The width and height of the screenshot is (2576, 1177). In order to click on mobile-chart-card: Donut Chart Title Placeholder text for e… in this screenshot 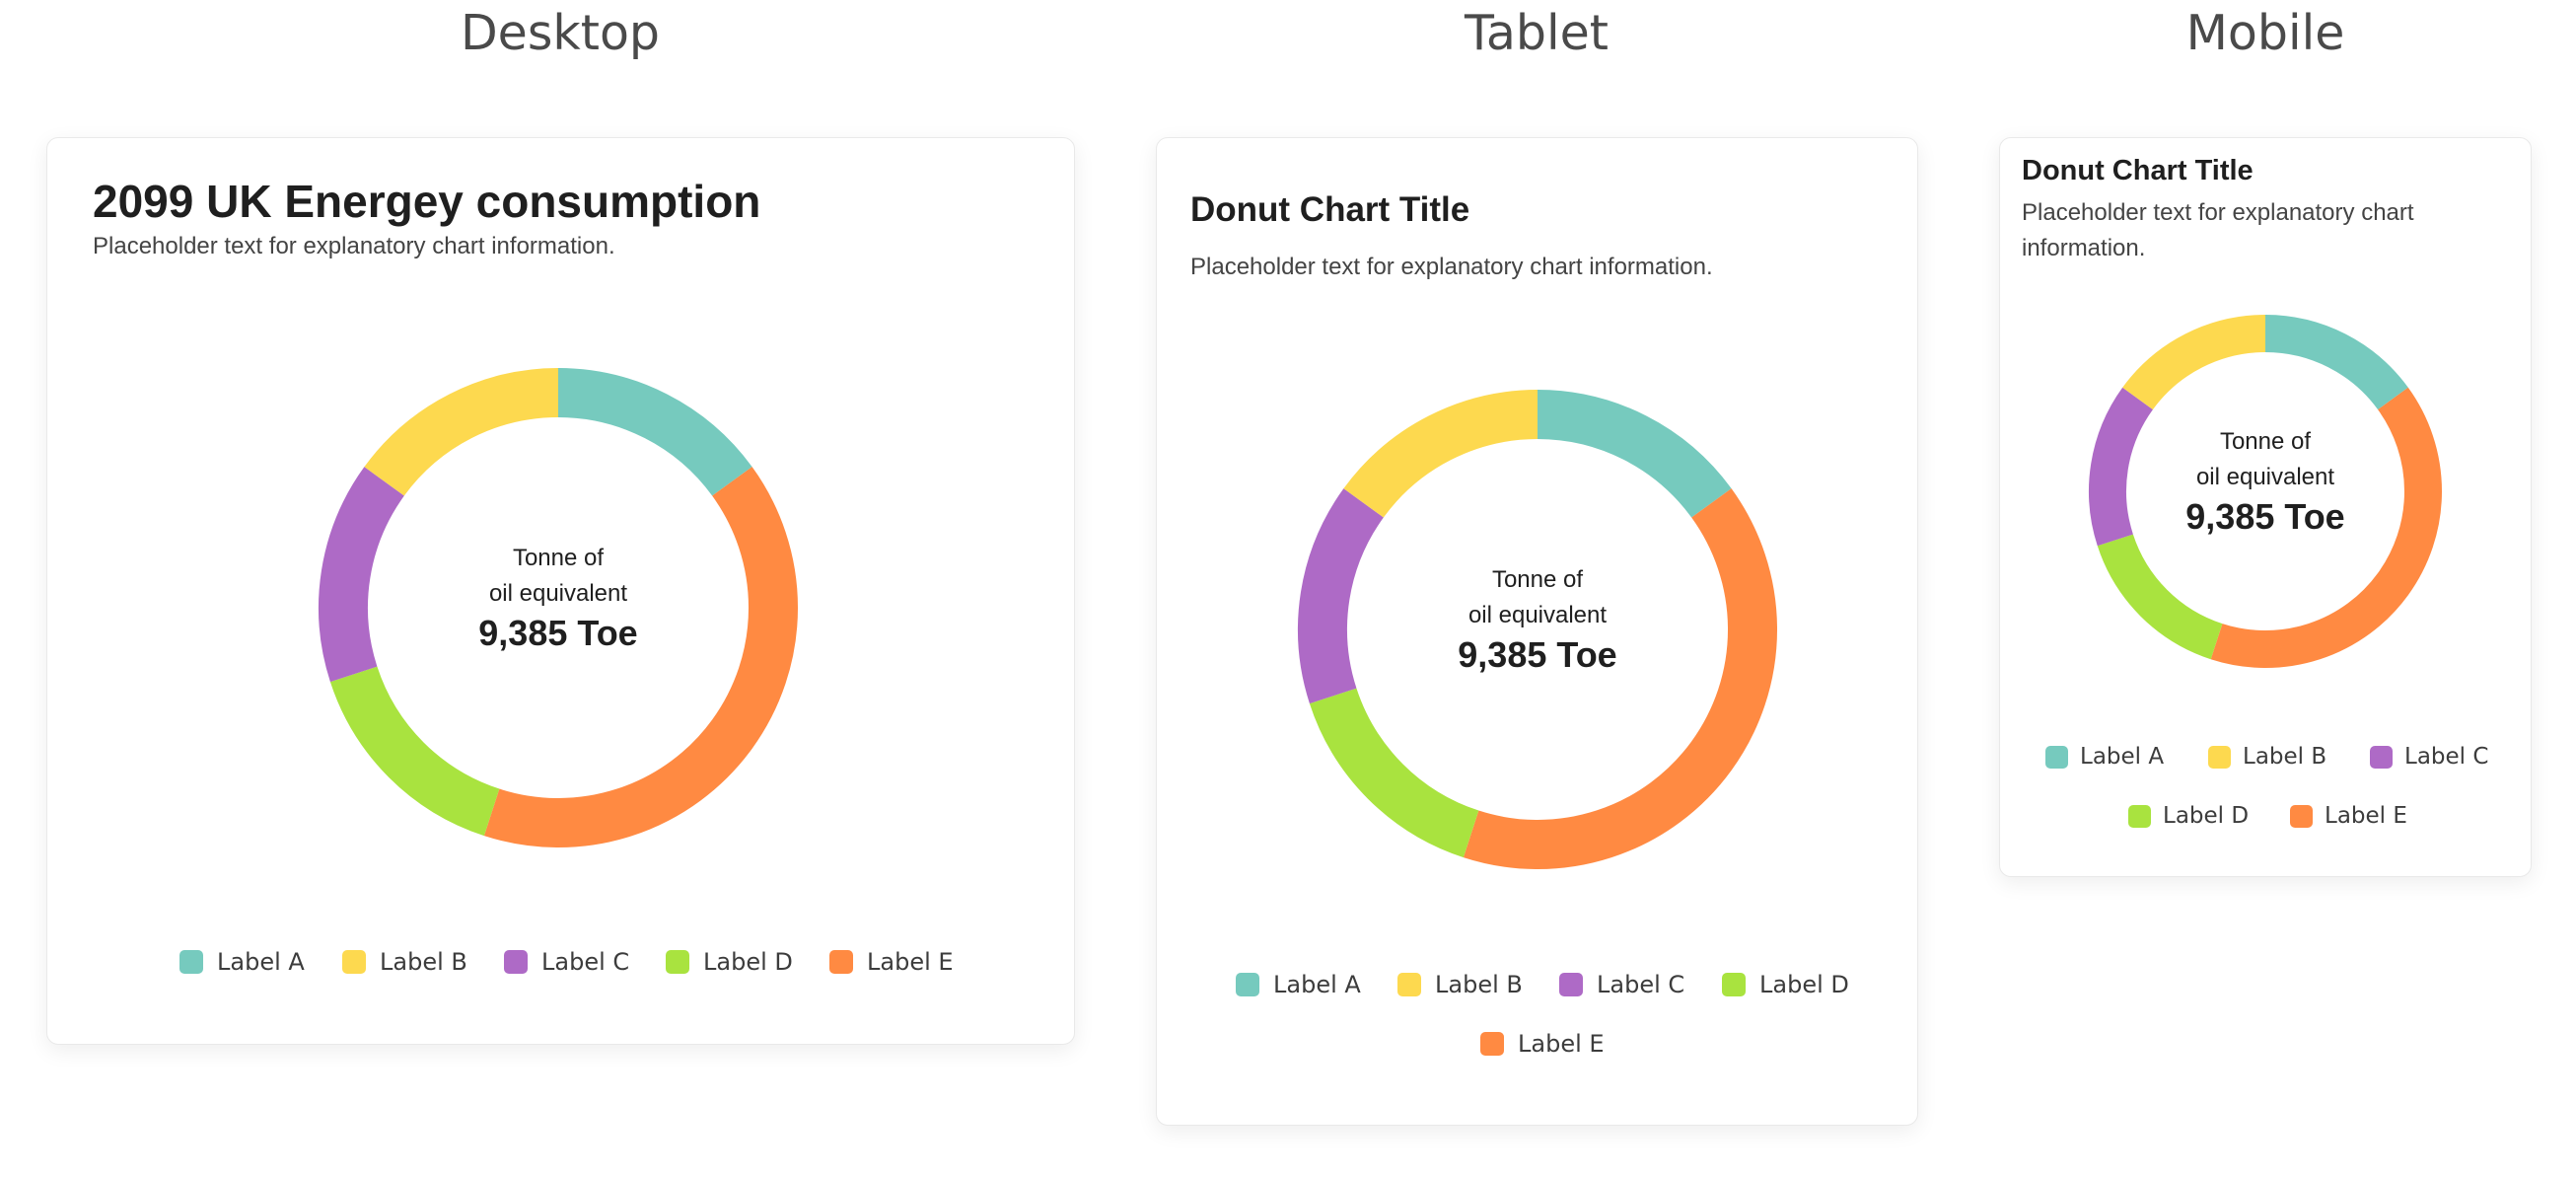, I will do `click(2265, 507)`.